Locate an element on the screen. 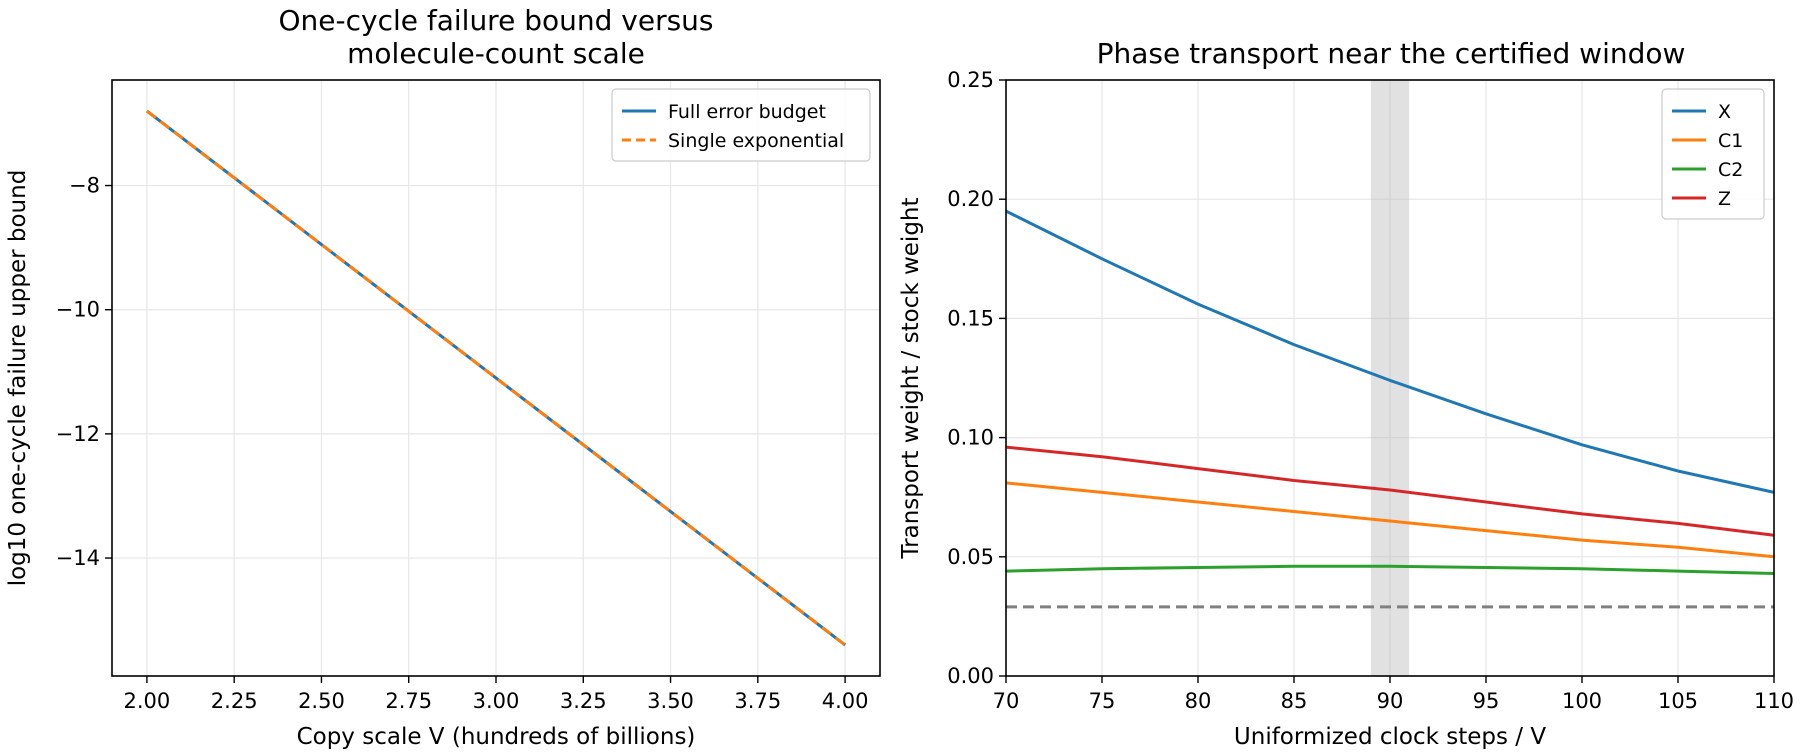 This screenshot has height=756, width=1800. certified-window-band is located at coordinates (1390, 378).